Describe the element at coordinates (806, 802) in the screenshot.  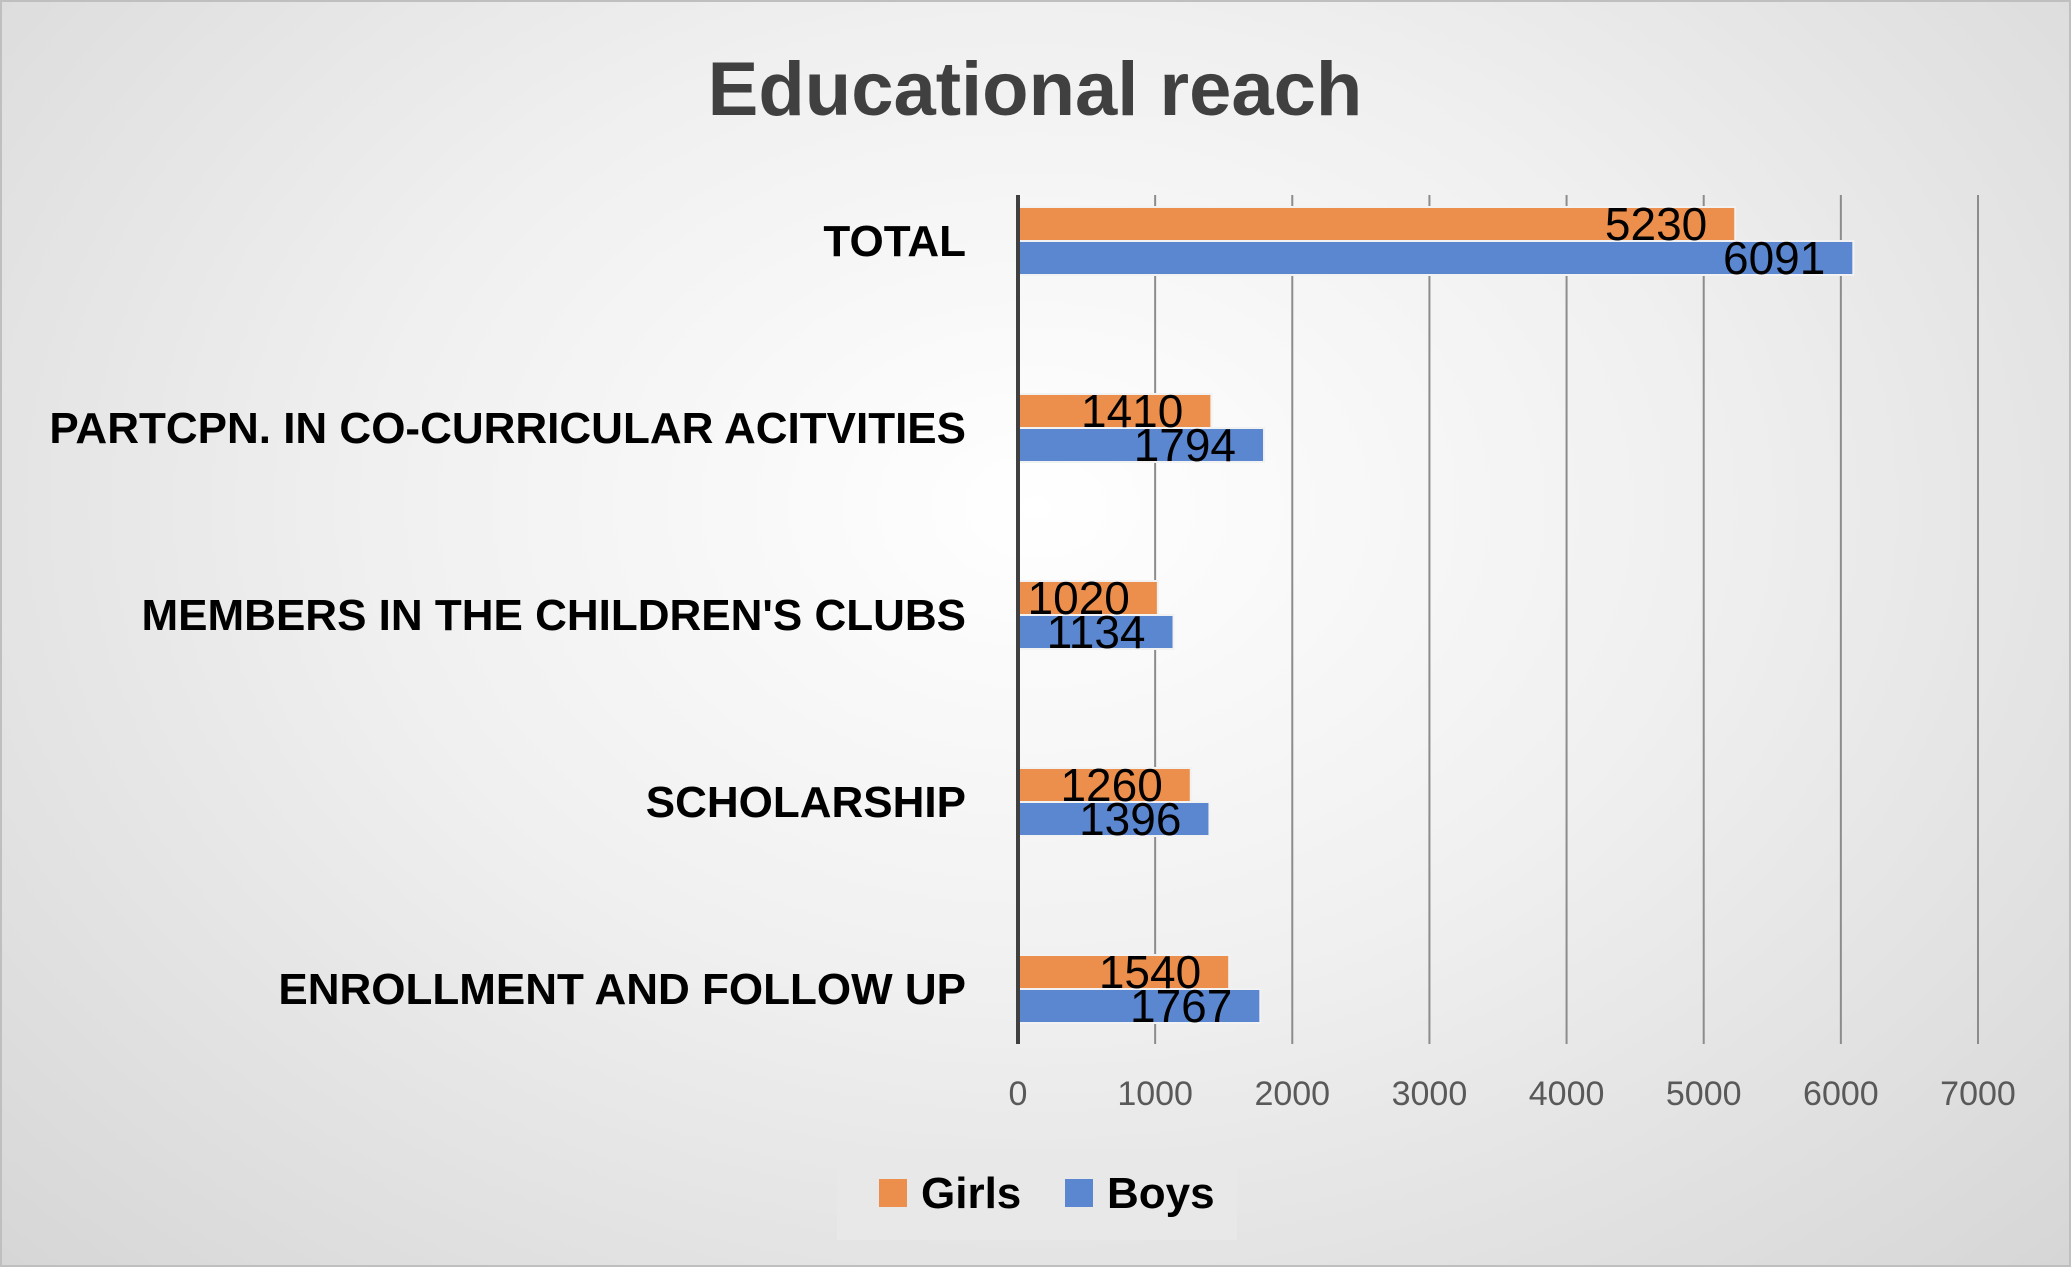
I see `category-label-scholarship: SCHOLARSHIP` at that location.